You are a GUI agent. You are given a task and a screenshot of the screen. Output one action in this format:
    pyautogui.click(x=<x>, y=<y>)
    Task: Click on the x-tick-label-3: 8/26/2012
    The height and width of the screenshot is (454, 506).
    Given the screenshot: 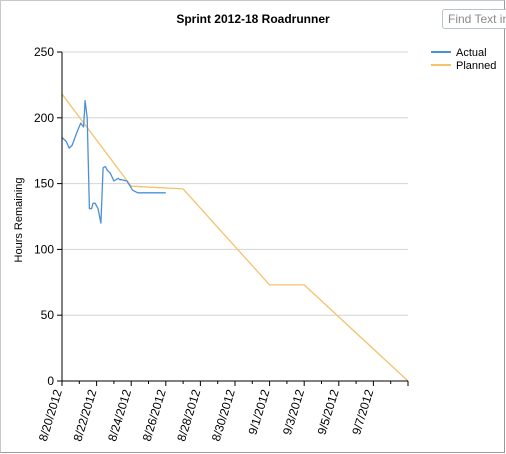 What is the action you would take?
    pyautogui.click(x=154, y=414)
    